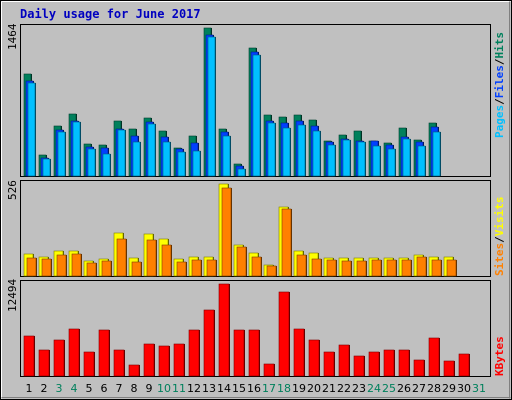 The width and height of the screenshot is (512, 400). I want to click on x-tick-label-day-14: 14, so click(224, 388).